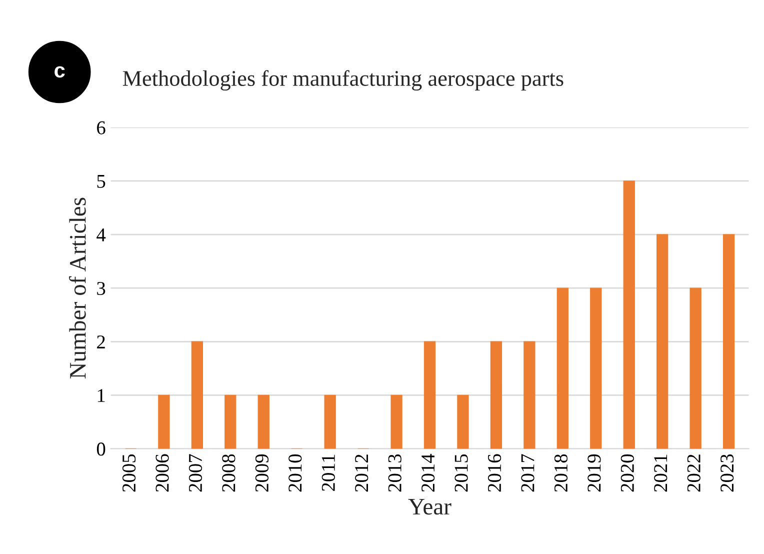  I want to click on x-tick-label: 2018, so click(561, 473).